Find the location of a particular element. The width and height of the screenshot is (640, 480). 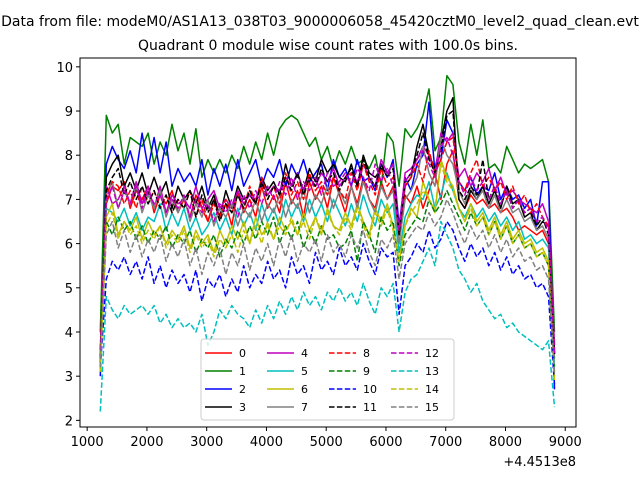

legend-label-5: 5 is located at coordinates (304, 371).